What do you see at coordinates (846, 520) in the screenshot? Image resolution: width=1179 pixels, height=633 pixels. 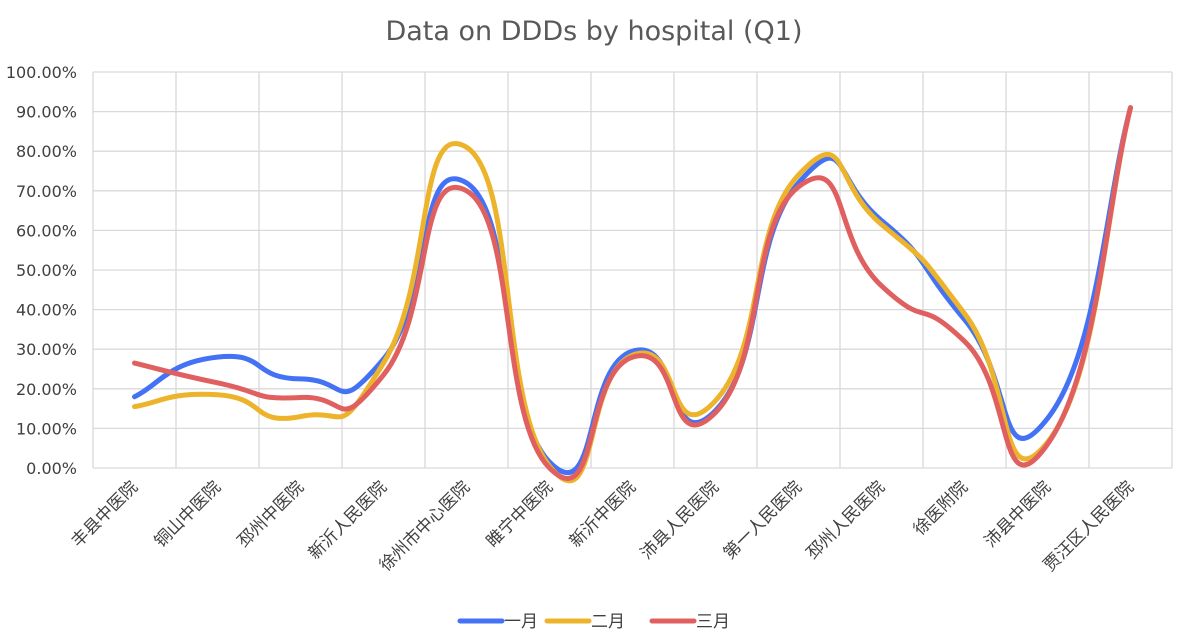 I see `x-tick-label: 邳州人民医院` at bounding box center [846, 520].